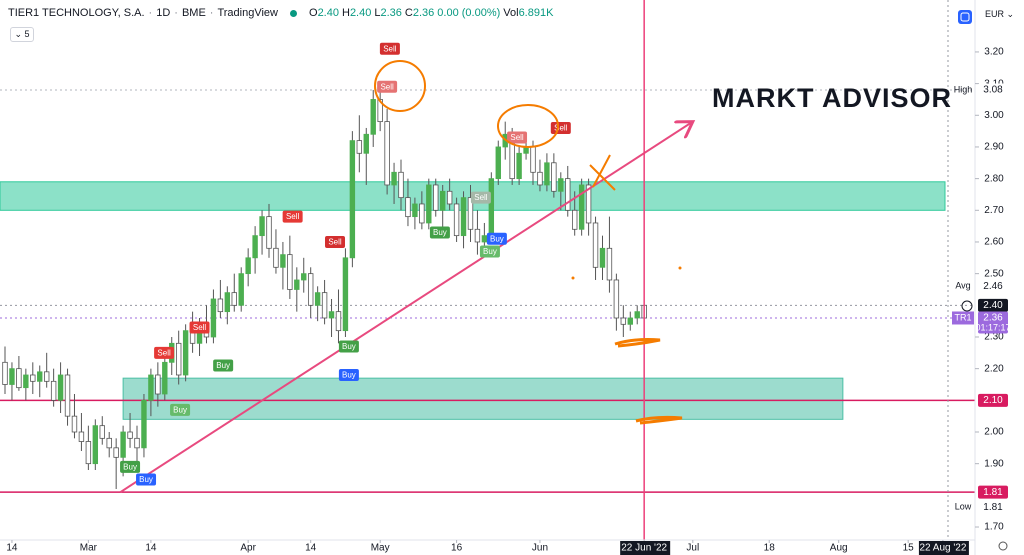 The image size is (1024, 555). Describe the element at coordinates (89, 548) in the screenshot. I see `x-tick-label: Mar` at that location.